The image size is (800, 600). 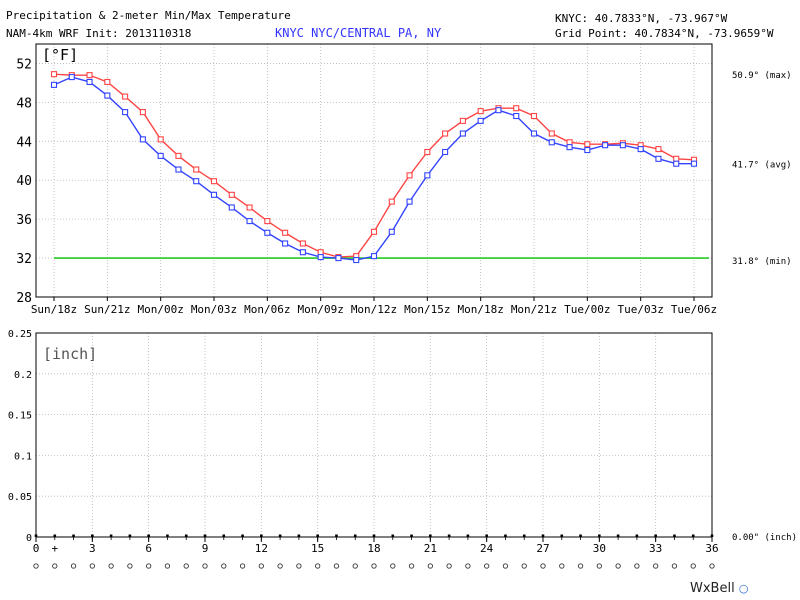 What do you see at coordinates (711, 548) in the screenshot?
I see `precip-xtick-label: 36` at bounding box center [711, 548].